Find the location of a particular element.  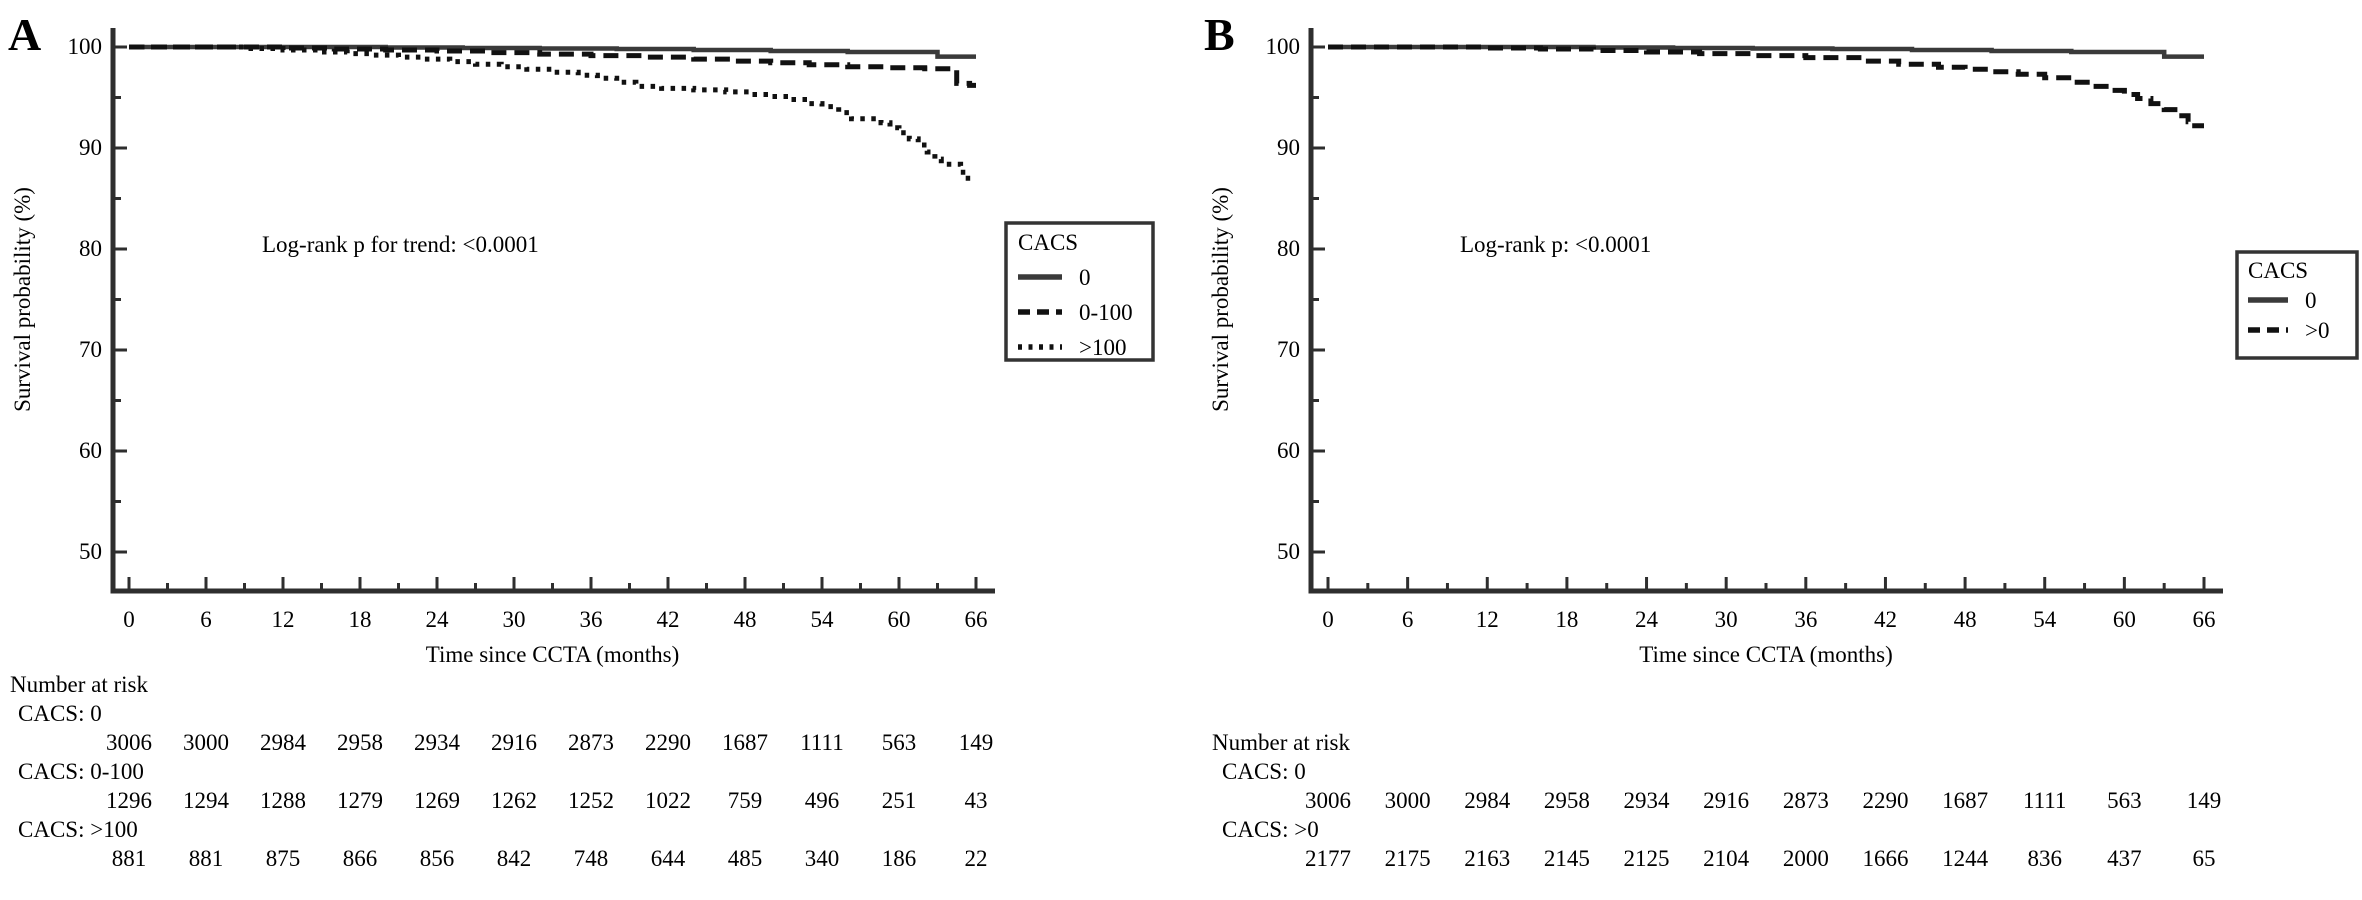

legend: CACS 0 >0 is located at coordinates (2297, 305).